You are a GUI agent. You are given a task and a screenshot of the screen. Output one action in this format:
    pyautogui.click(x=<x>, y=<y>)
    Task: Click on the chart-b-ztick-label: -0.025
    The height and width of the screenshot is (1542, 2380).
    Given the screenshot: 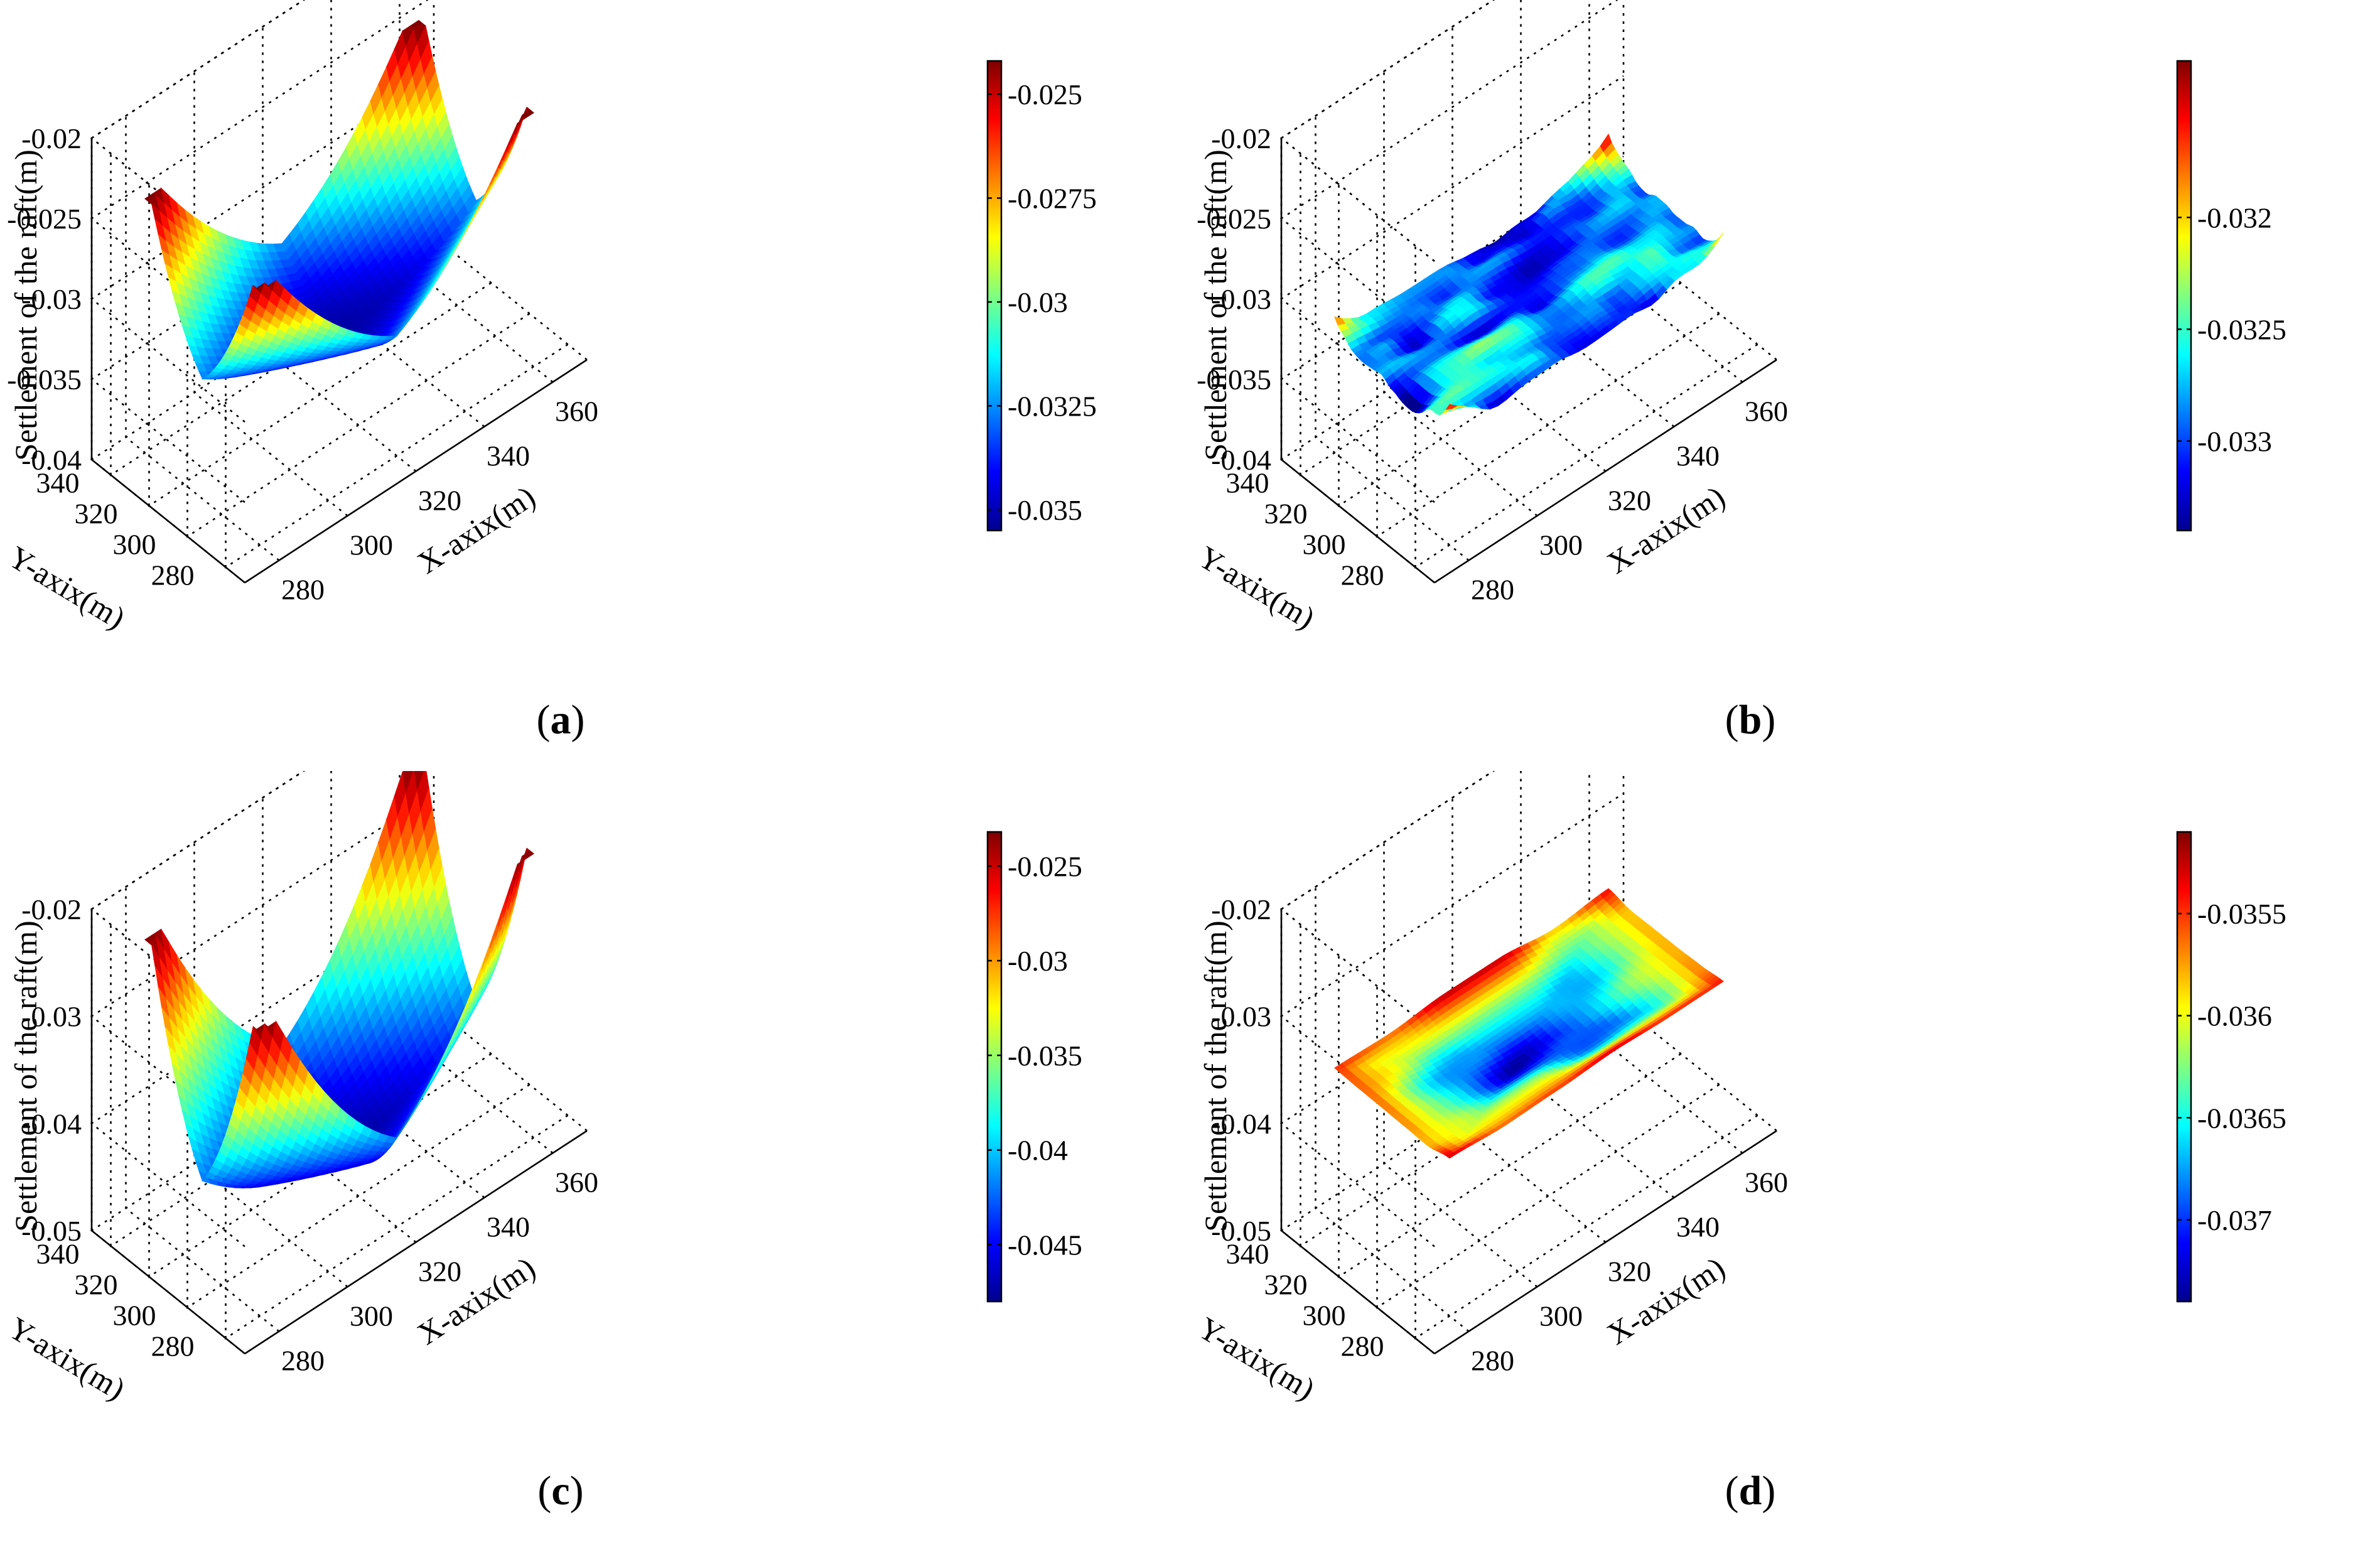 What is the action you would take?
    pyautogui.click(x=1234, y=219)
    